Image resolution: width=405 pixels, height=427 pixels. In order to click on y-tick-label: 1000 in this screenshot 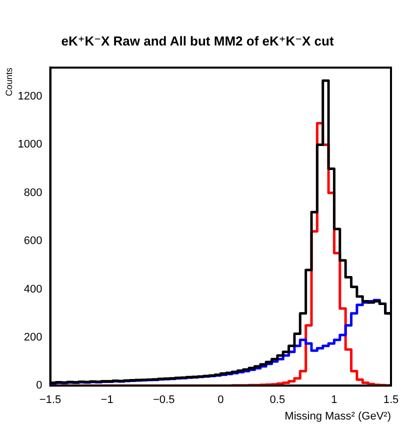, I will do `click(30, 144)`.